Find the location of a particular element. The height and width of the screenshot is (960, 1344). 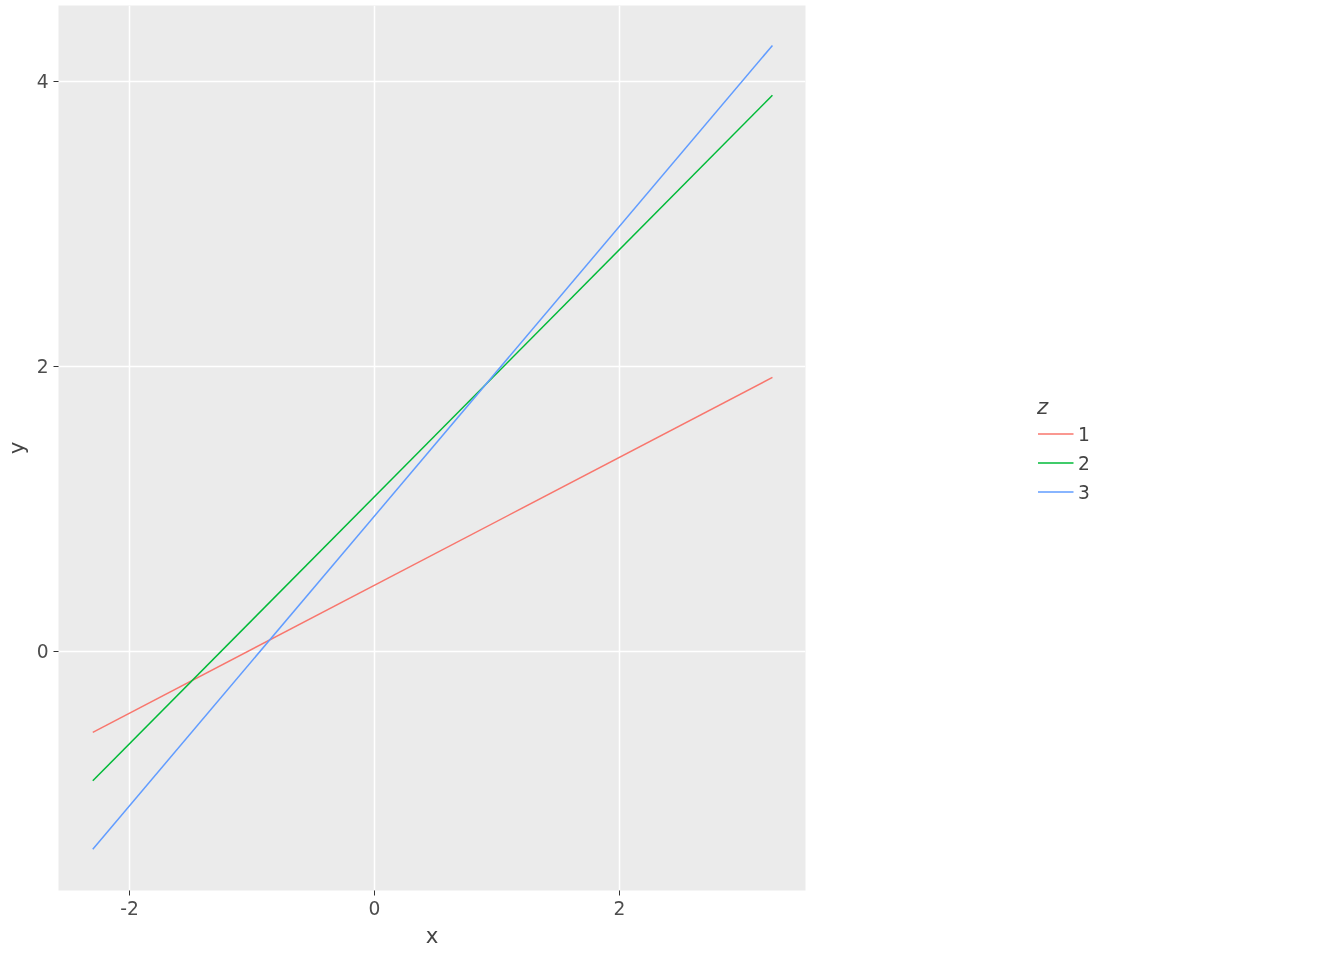

y-tick-label: 0 is located at coordinates (42, 652).